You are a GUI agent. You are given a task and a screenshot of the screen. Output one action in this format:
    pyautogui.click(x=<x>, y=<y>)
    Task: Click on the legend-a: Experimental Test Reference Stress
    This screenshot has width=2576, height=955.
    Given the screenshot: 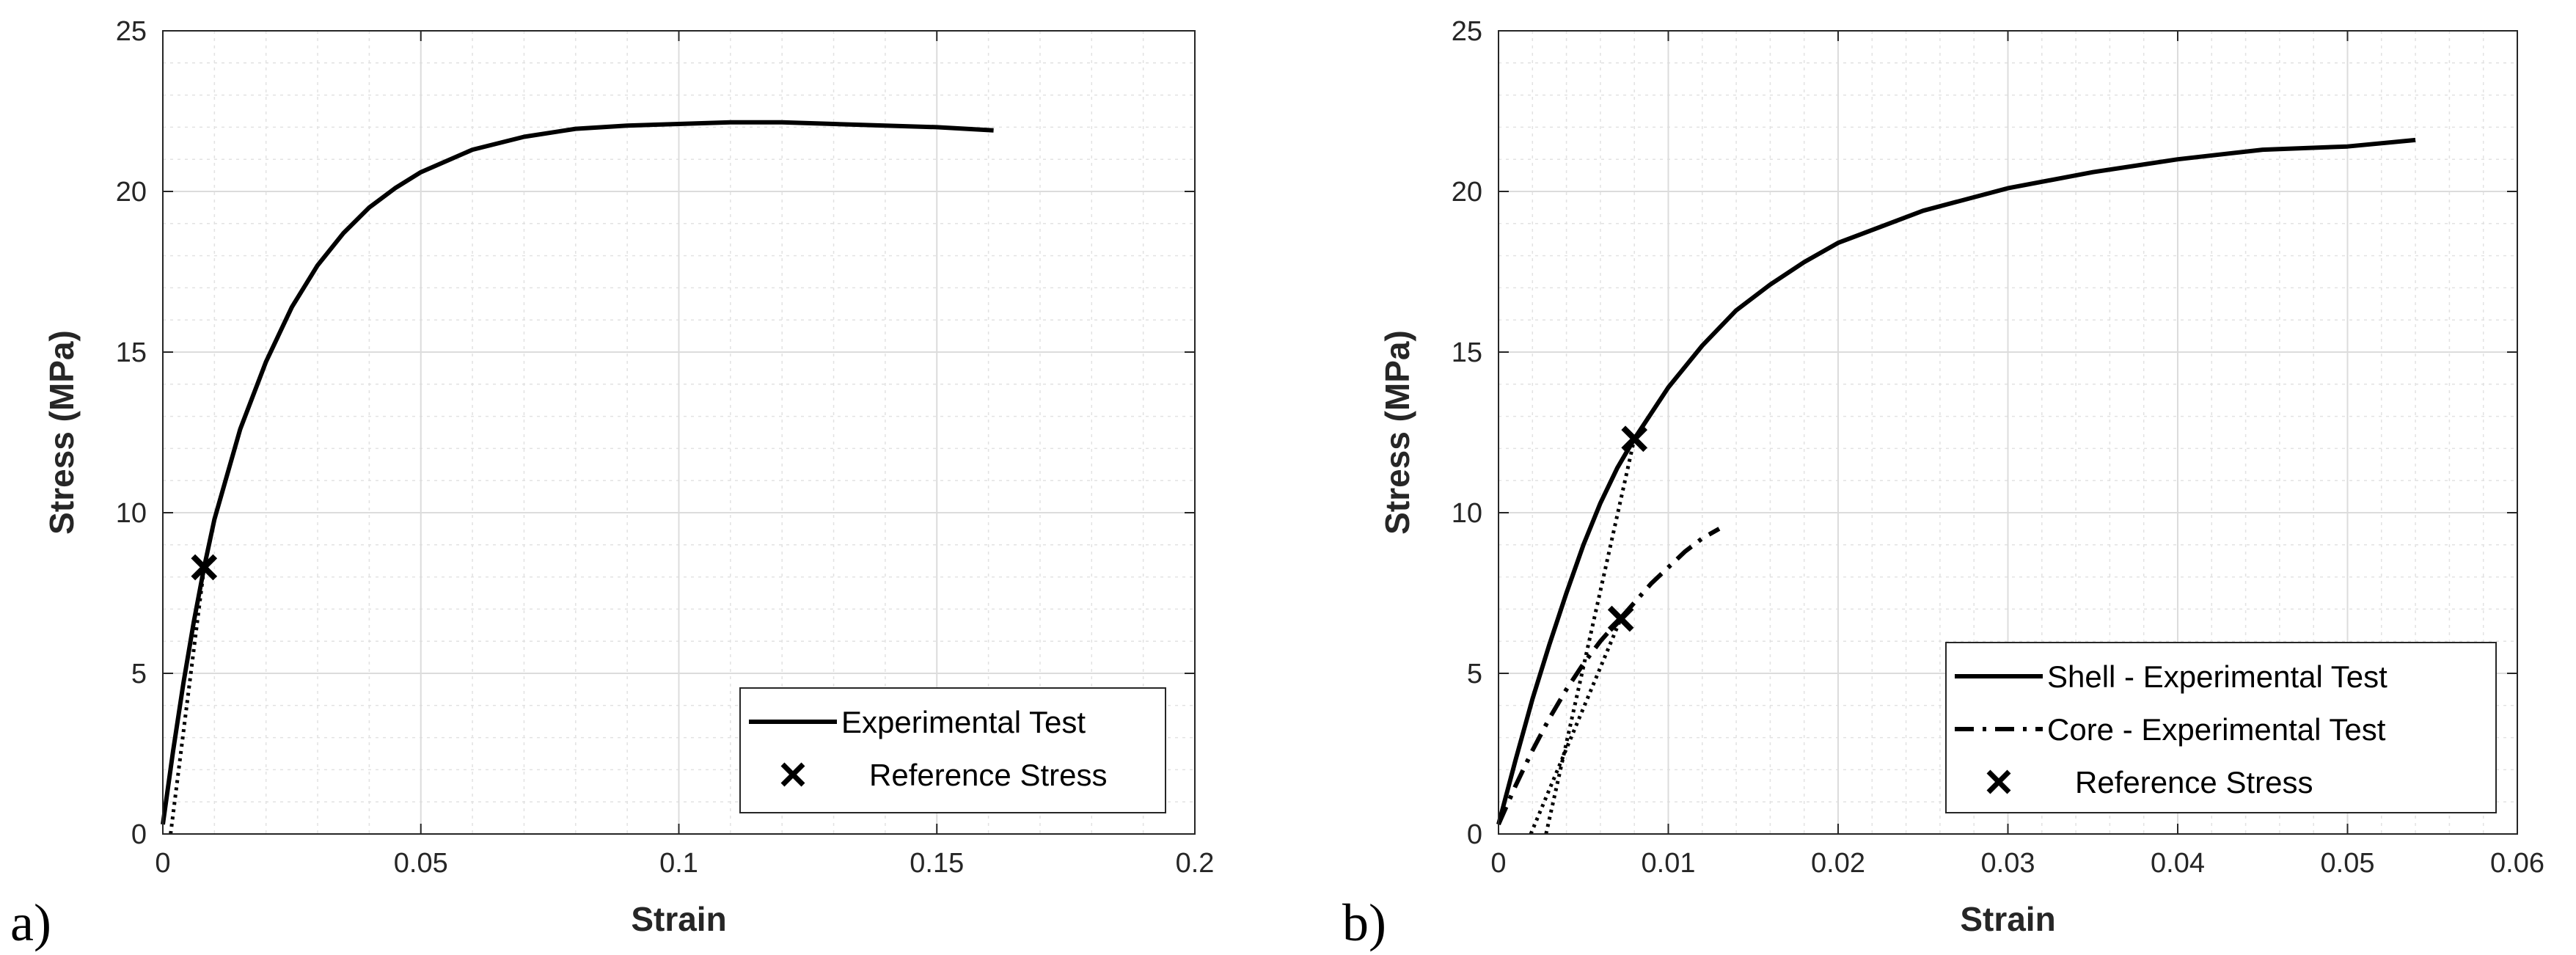 What is the action you would take?
    pyautogui.click(x=952, y=750)
    